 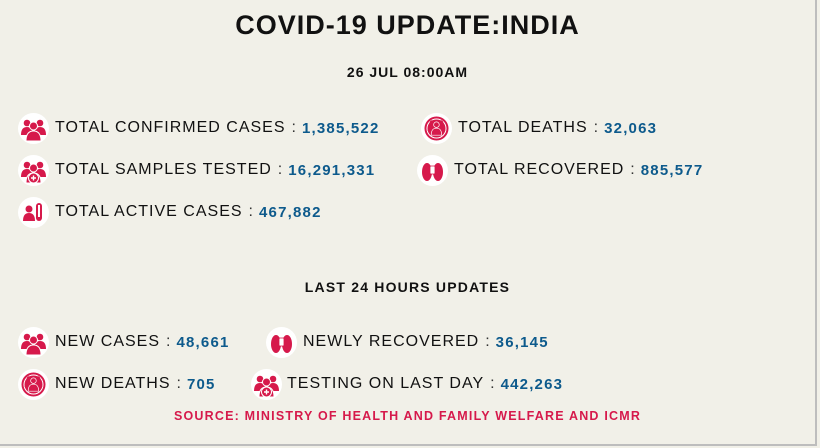 What do you see at coordinates (672, 170) in the screenshot?
I see `stat-value: 885,577` at bounding box center [672, 170].